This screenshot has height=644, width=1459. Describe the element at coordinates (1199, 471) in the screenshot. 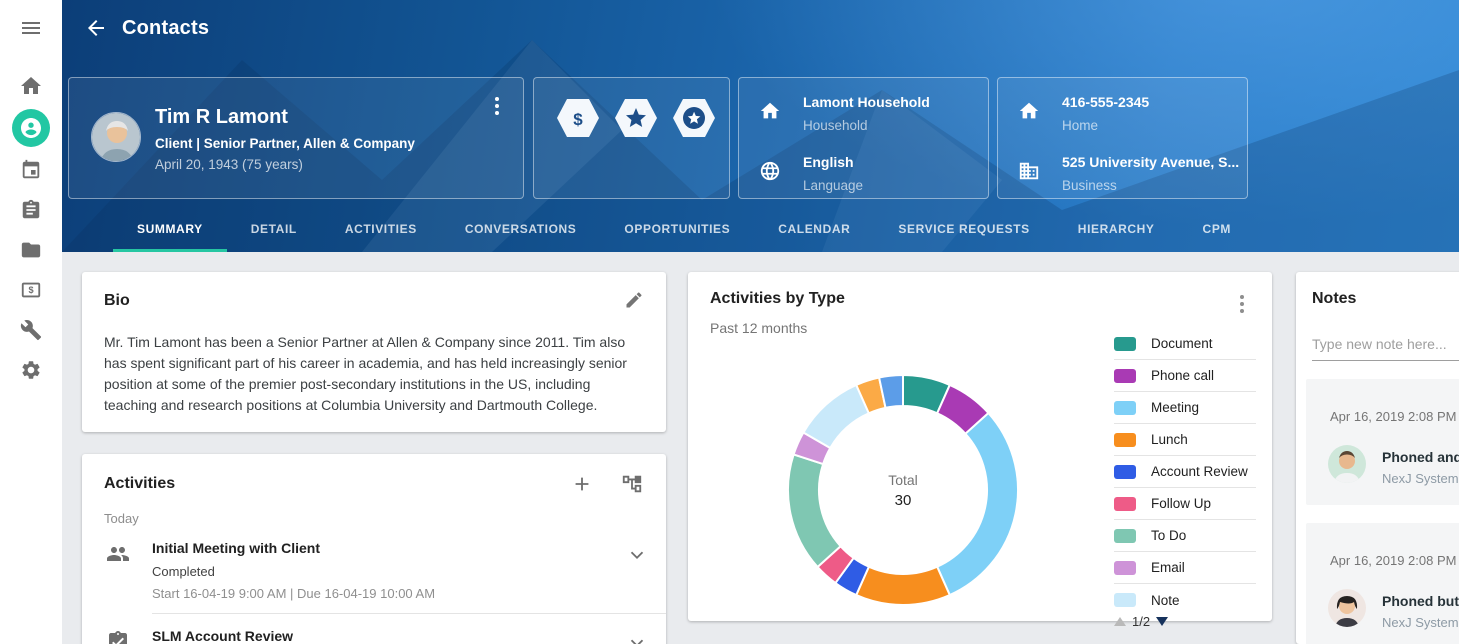

I see `legend-label: Account Review` at that location.